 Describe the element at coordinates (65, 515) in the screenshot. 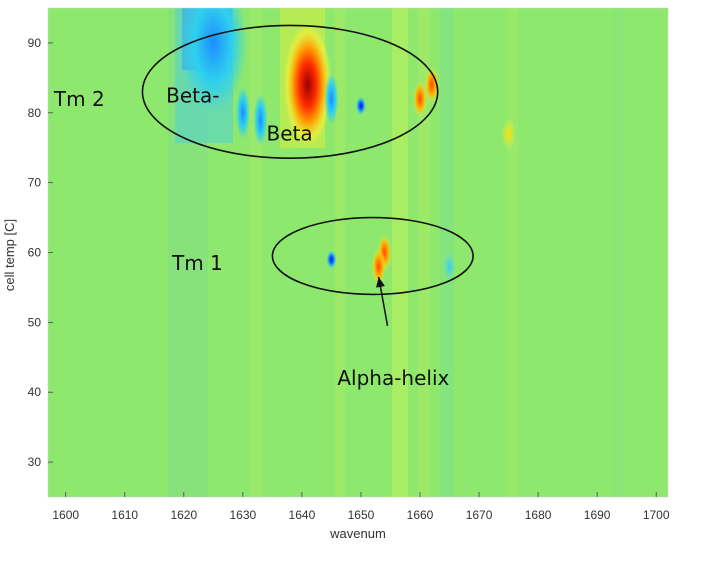

I see `x-tick-label: 1600` at that location.